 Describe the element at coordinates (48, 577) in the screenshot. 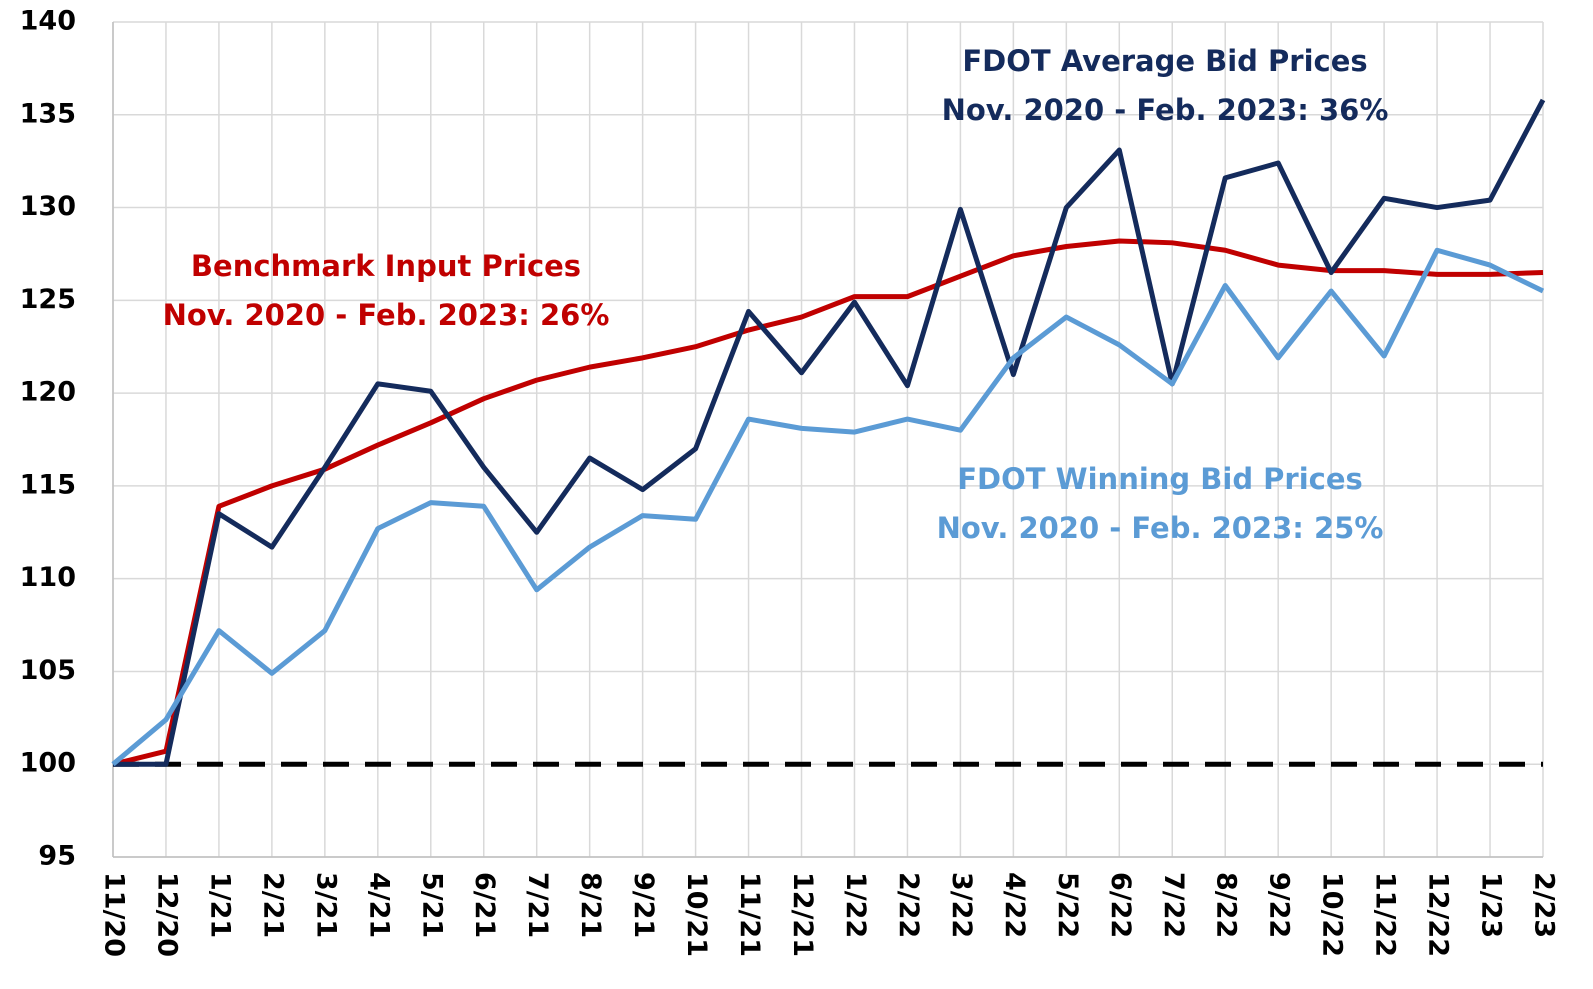

I see `y-tick-label: 110` at that location.